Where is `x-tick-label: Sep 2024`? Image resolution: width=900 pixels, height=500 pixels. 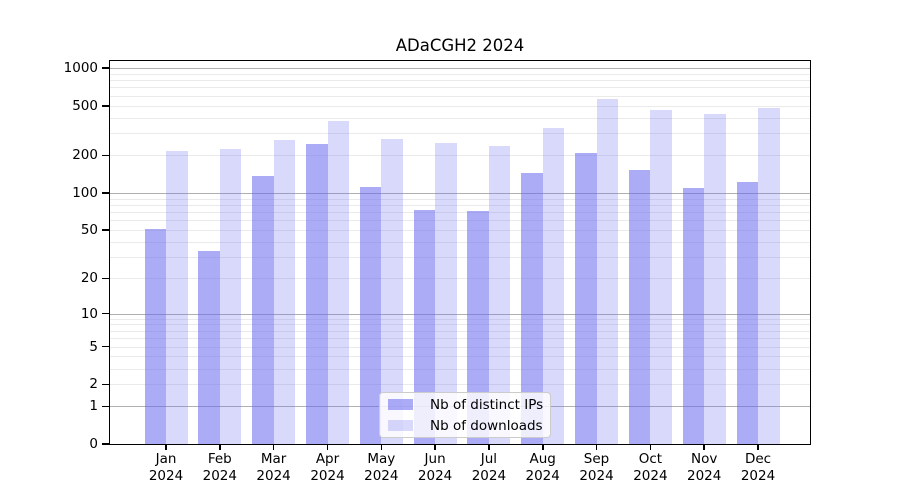 x-tick-label: Sep 2024 is located at coordinates (596, 467).